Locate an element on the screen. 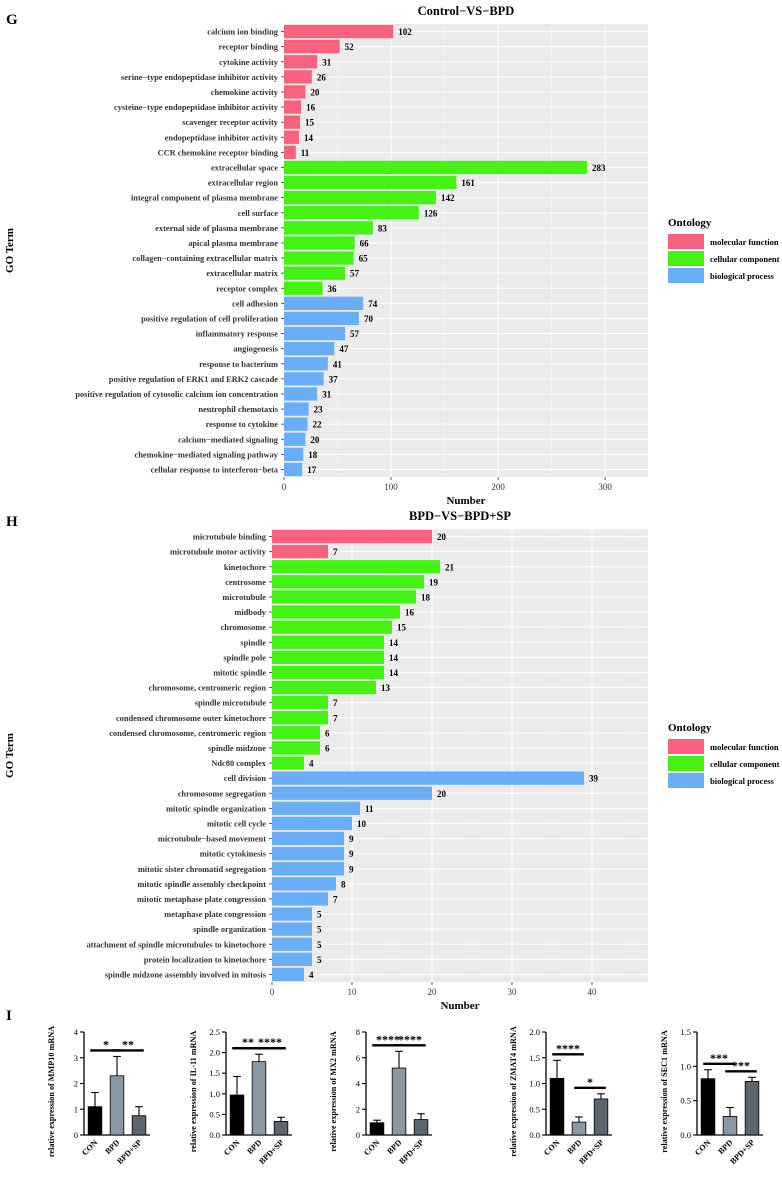 This screenshot has width=782, height=1180. g-value-label: 23 is located at coordinates (319, 410).